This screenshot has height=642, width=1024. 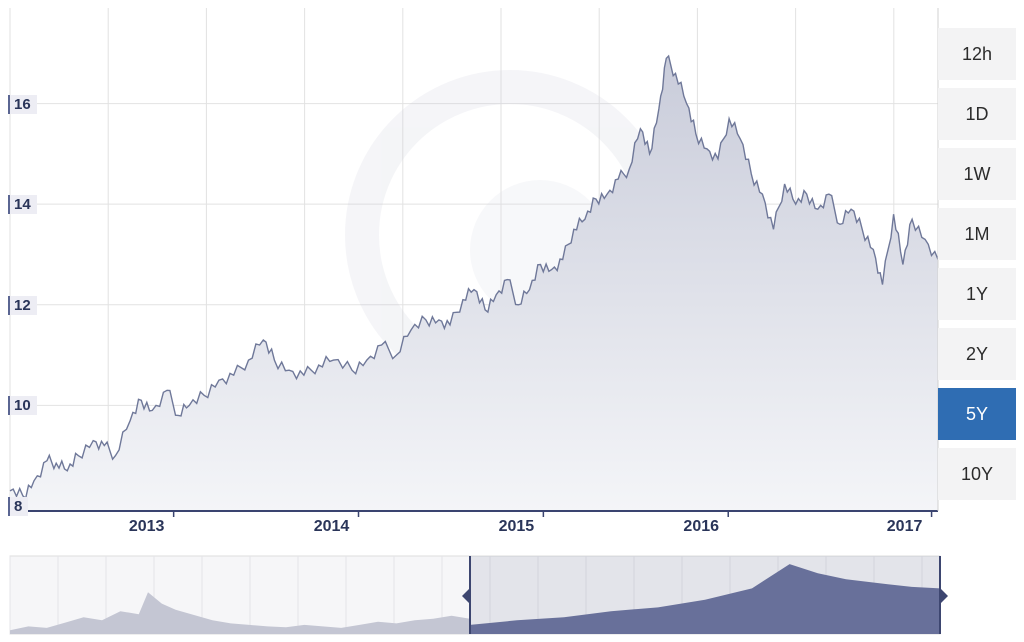 What do you see at coordinates (977, 354) in the screenshot?
I see `range-button-2y: 2Y` at bounding box center [977, 354].